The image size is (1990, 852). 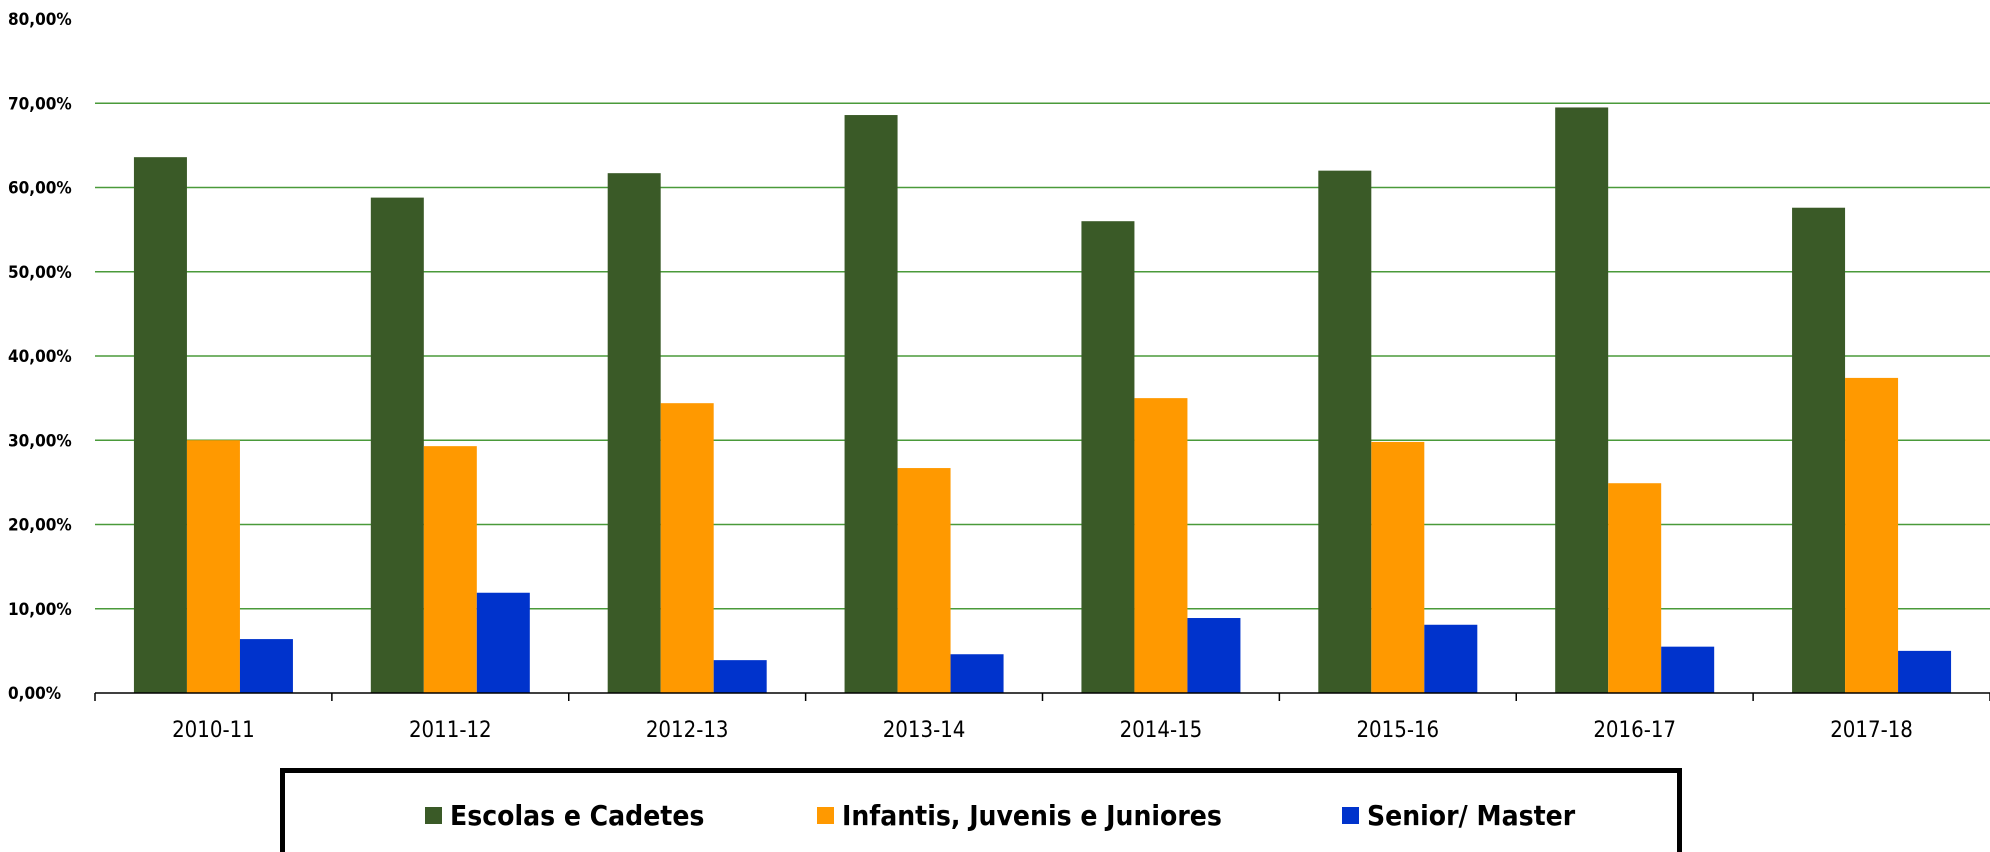 I want to click on legend-item-senior-master: Senior/ Master, so click(x=1458, y=815).